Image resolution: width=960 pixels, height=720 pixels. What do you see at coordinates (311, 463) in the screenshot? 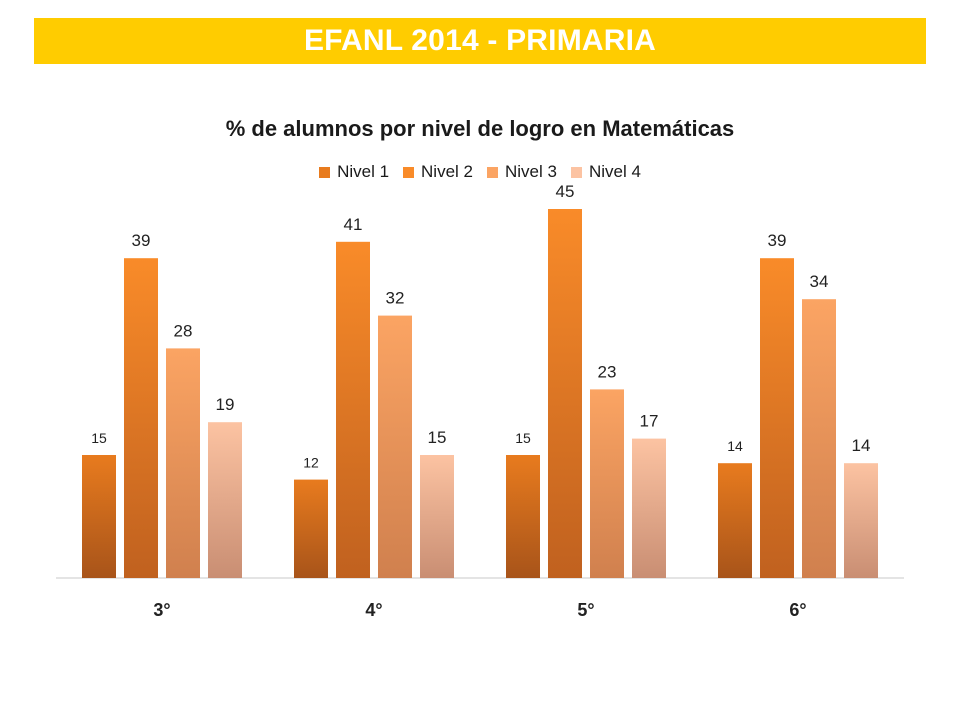
I see `data-label: 12` at bounding box center [311, 463].